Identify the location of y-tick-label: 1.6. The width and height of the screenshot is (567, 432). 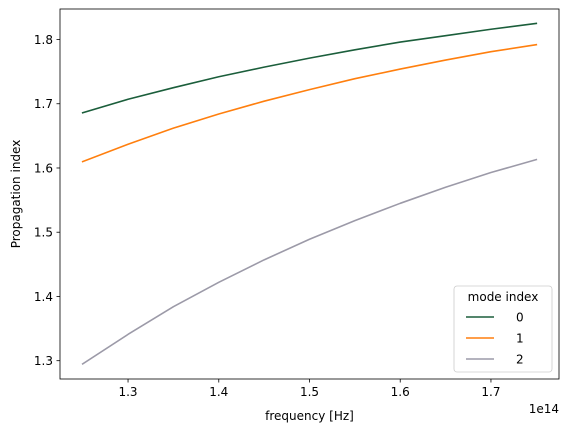
(43, 168).